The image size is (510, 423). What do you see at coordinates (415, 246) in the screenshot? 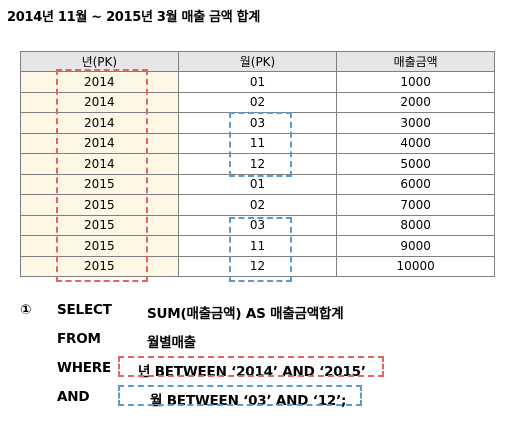
I see `amount-cell: 9000` at bounding box center [415, 246].